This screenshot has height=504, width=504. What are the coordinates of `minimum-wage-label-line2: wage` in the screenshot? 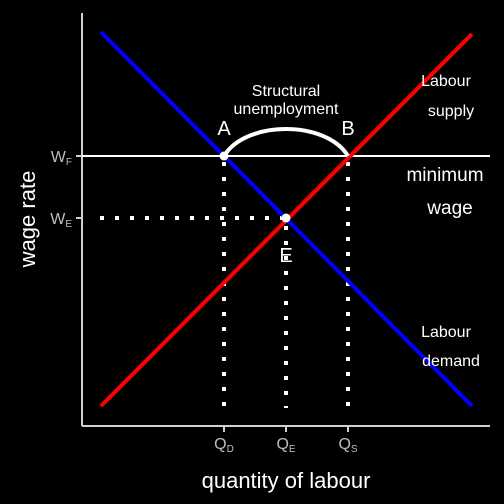 It's located at (449, 208).